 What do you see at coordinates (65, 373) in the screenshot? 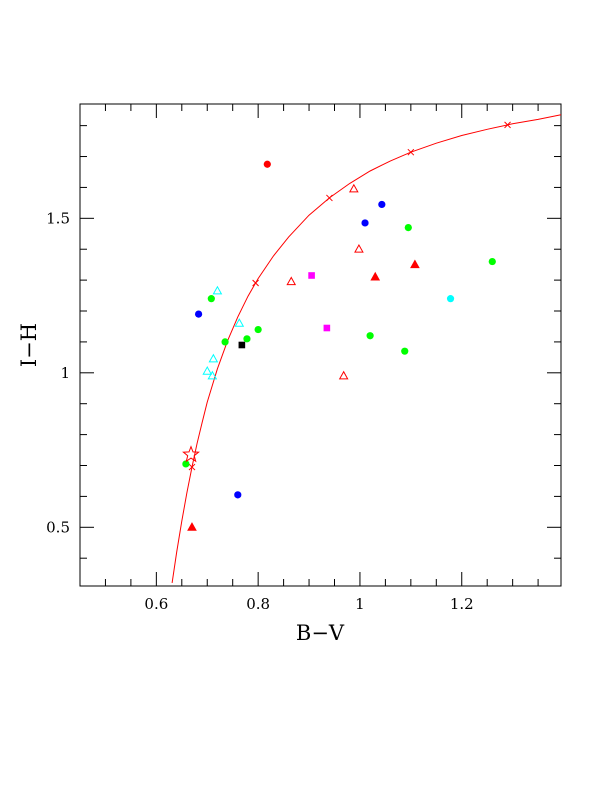
I see `y-tick-label: 1` at bounding box center [65, 373].